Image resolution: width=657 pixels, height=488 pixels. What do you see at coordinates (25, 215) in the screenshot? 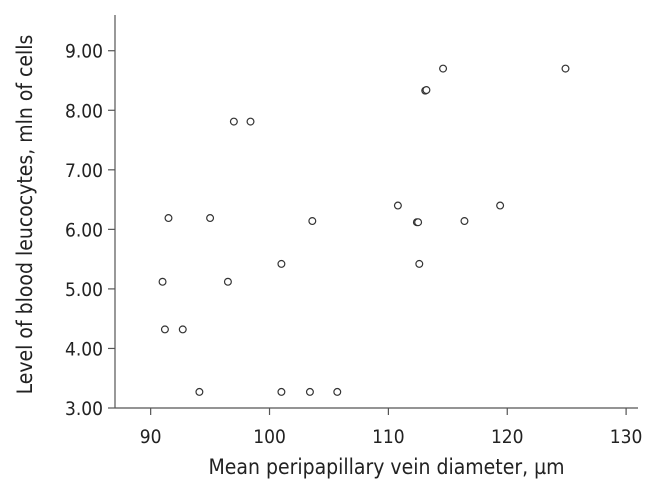
I see `y-axis-title: Level of blood leucocytes, mln of cells` at bounding box center [25, 215].